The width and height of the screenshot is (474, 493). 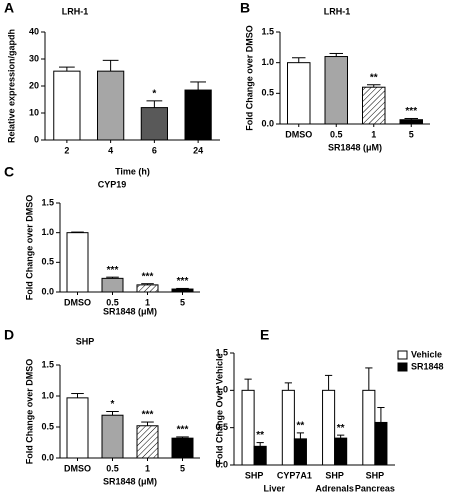 What do you see at coordinates (375, 488) in the screenshot?
I see `group-label: Pancreas` at bounding box center [375, 488].